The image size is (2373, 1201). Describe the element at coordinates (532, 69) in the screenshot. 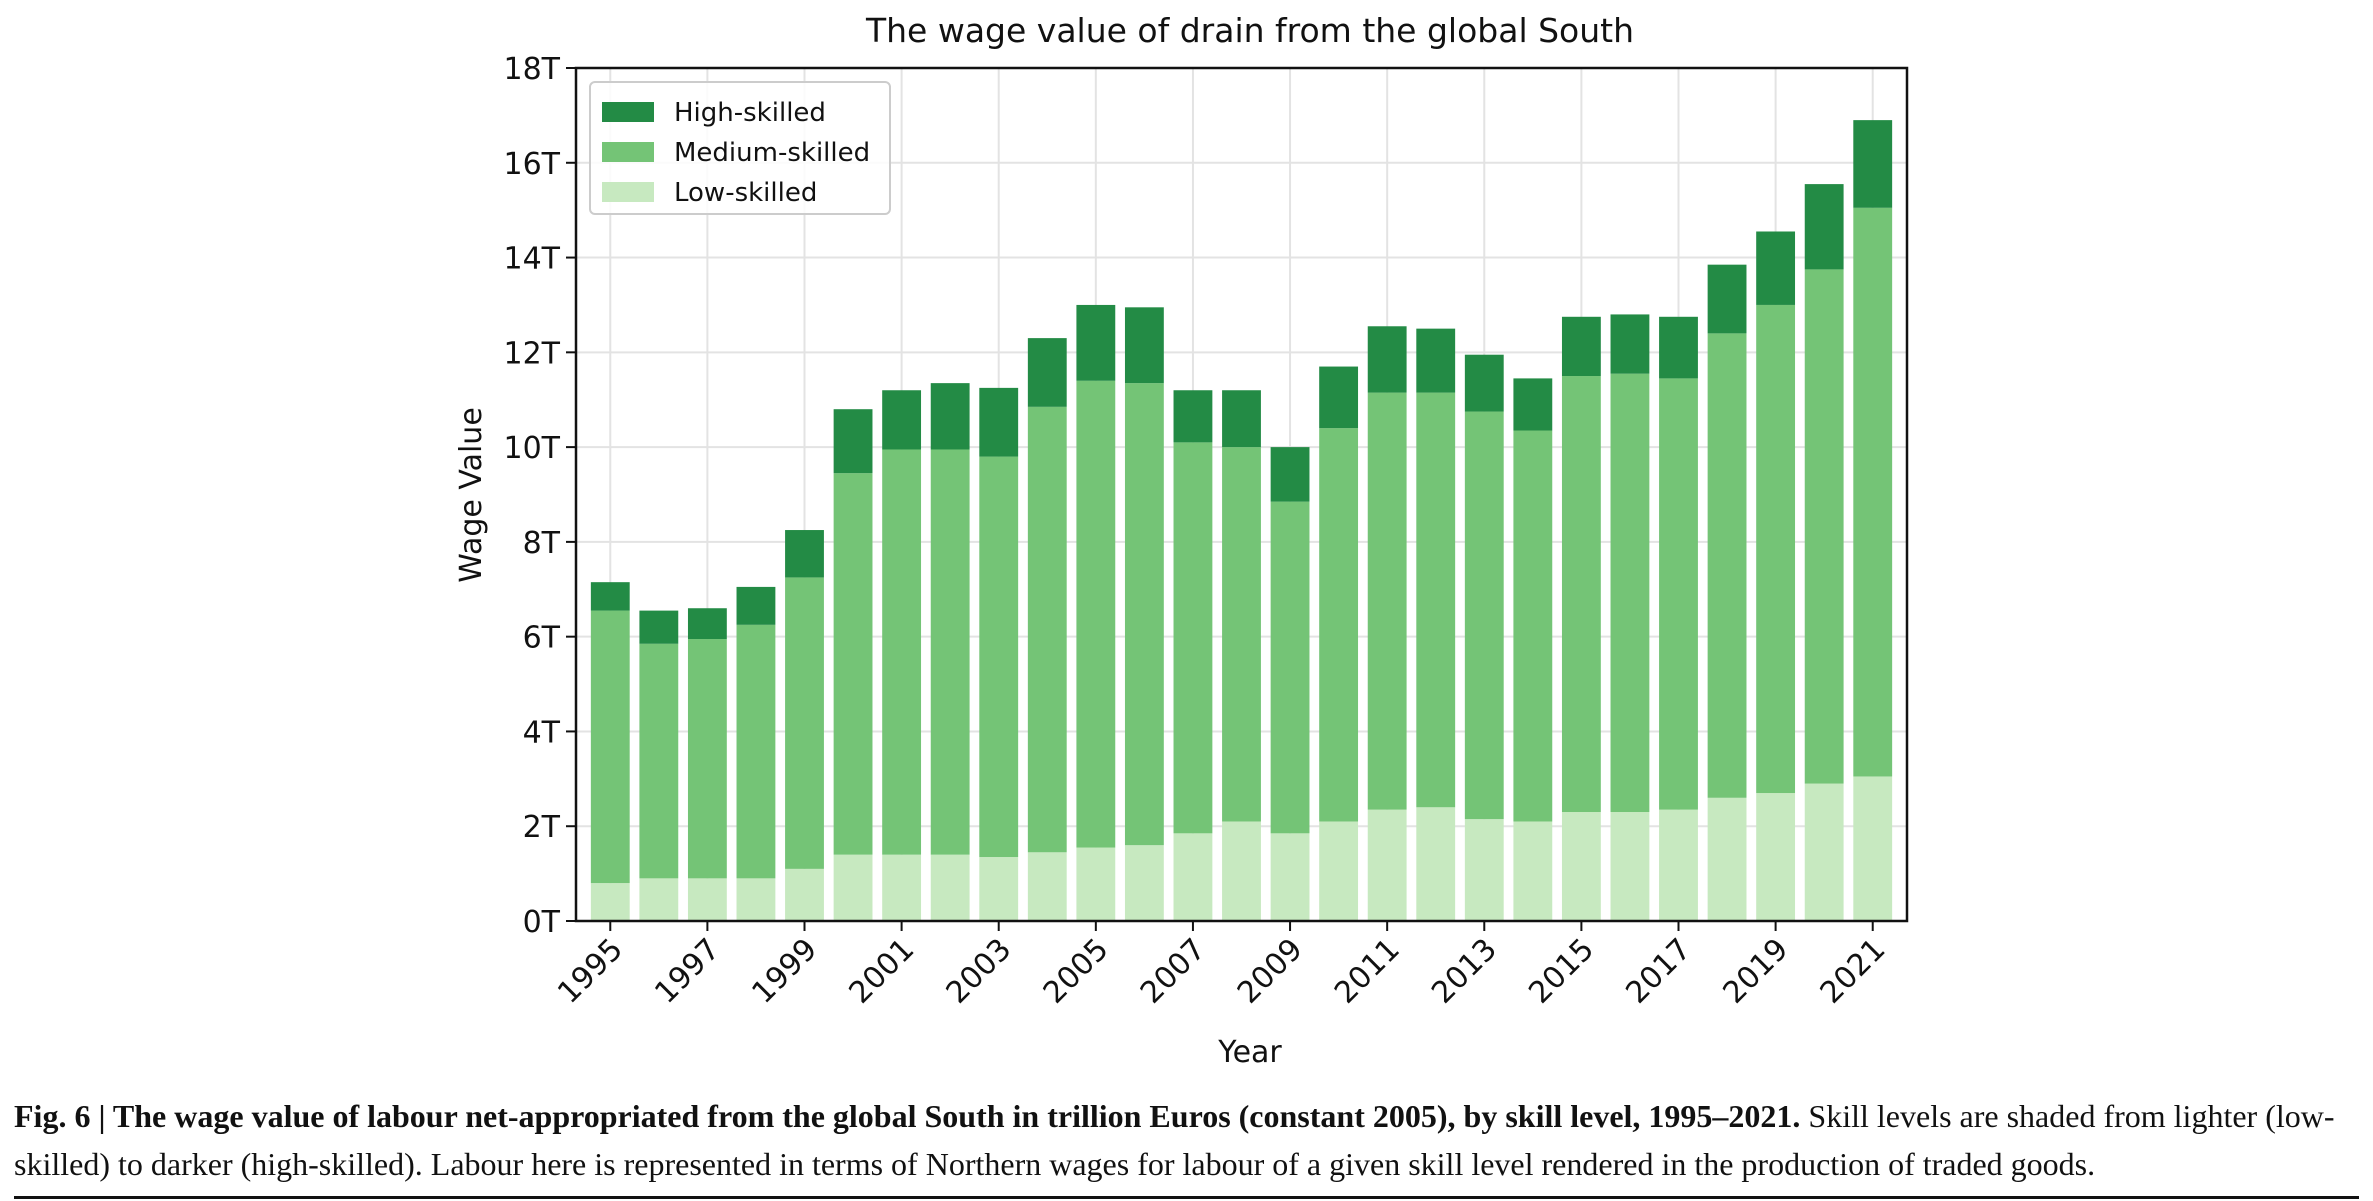

I see `y-tick-label: 18T` at that location.